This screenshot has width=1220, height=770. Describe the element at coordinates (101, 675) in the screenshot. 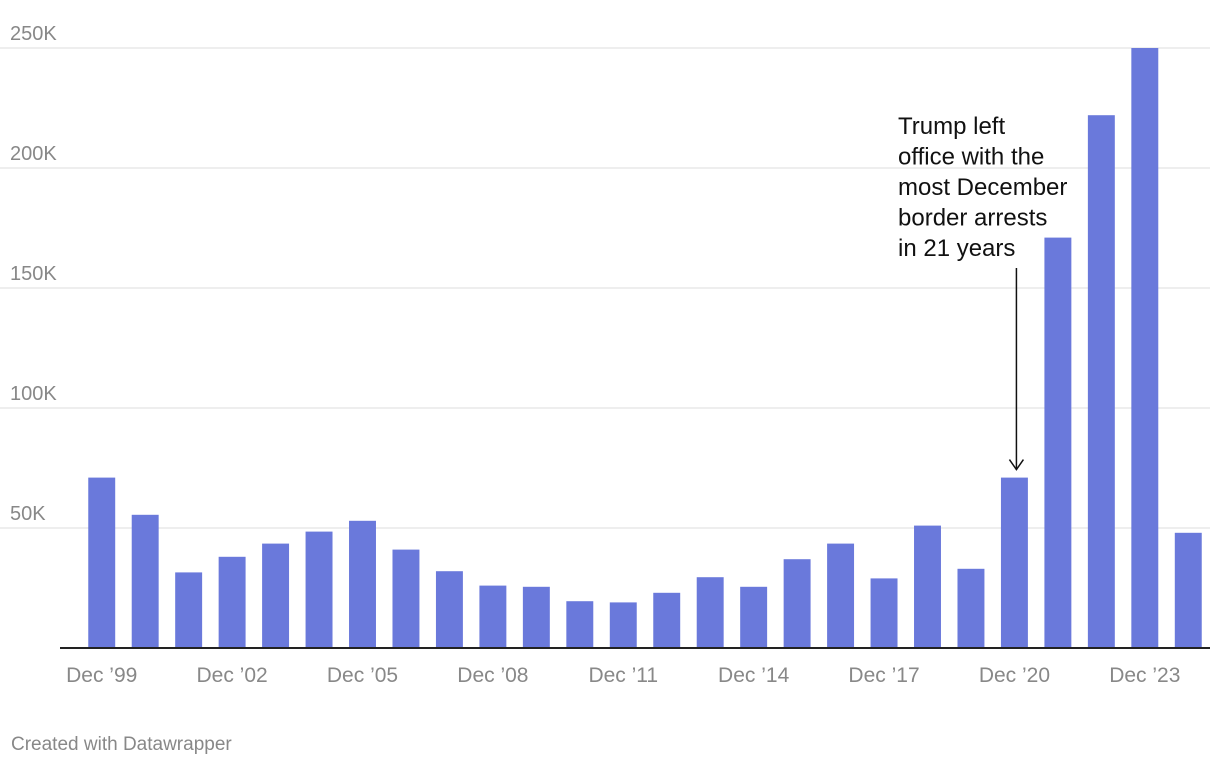

I see `x-tick-label: Dec ’99` at that location.